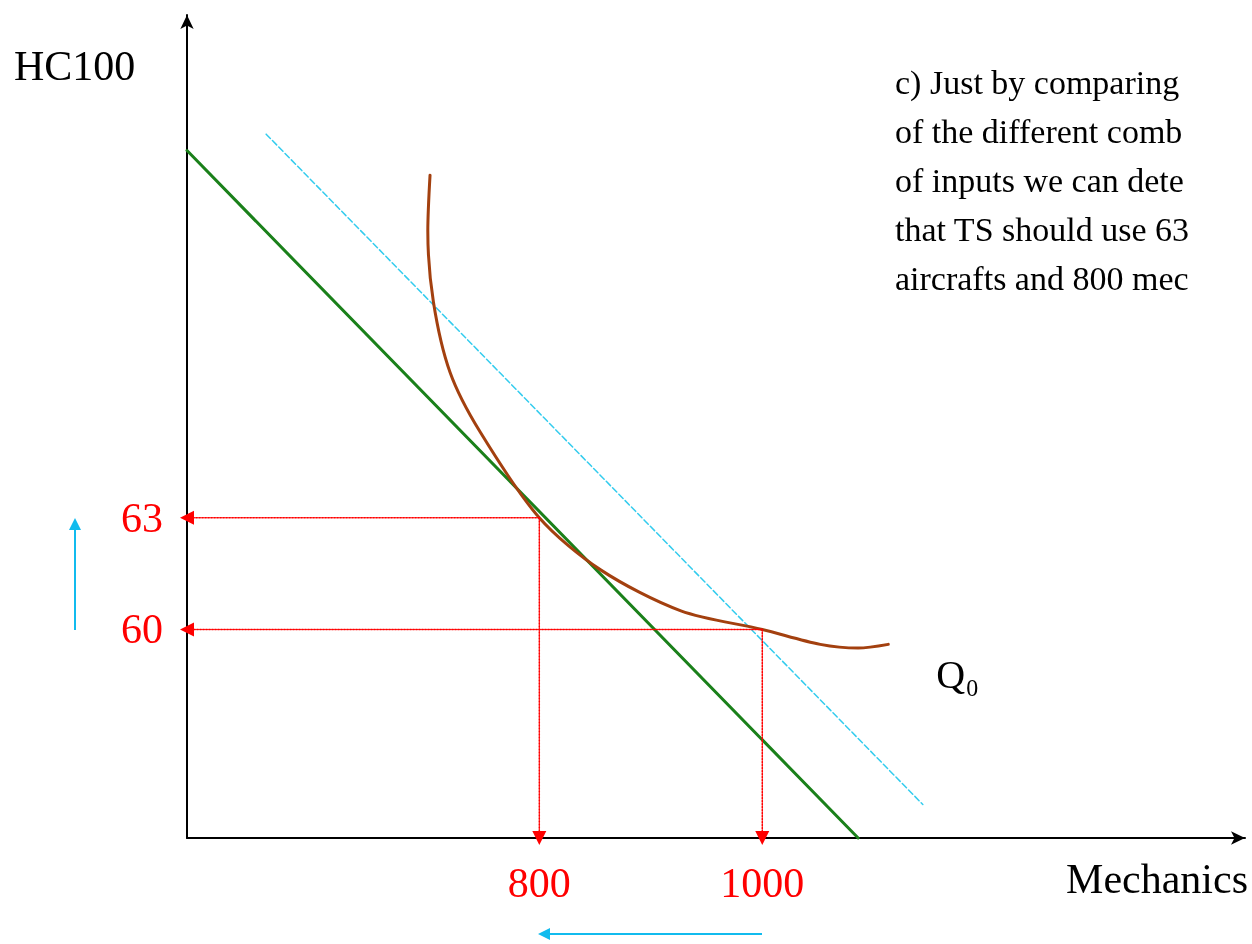  Describe the element at coordinates (1042, 180) in the screenshot. I see `annotation: c) Just by comparing of the different comb of inputs we can dete that TS should use 63 aircrafts and 800 mec` at that location.